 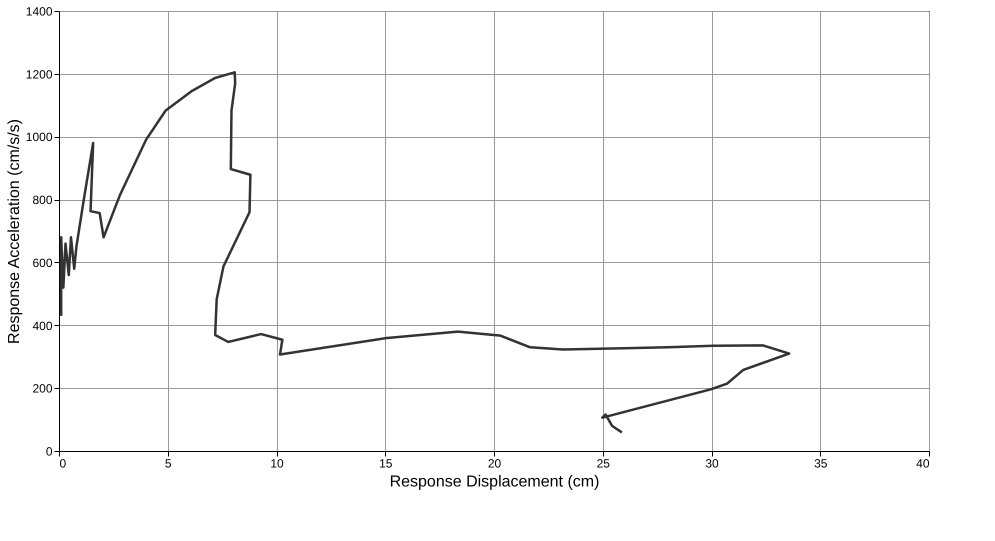 What do you see at coordinates (49, 451) in the screenshot?
I see `y-tick-label: 0` at bounding box center [49, 451].